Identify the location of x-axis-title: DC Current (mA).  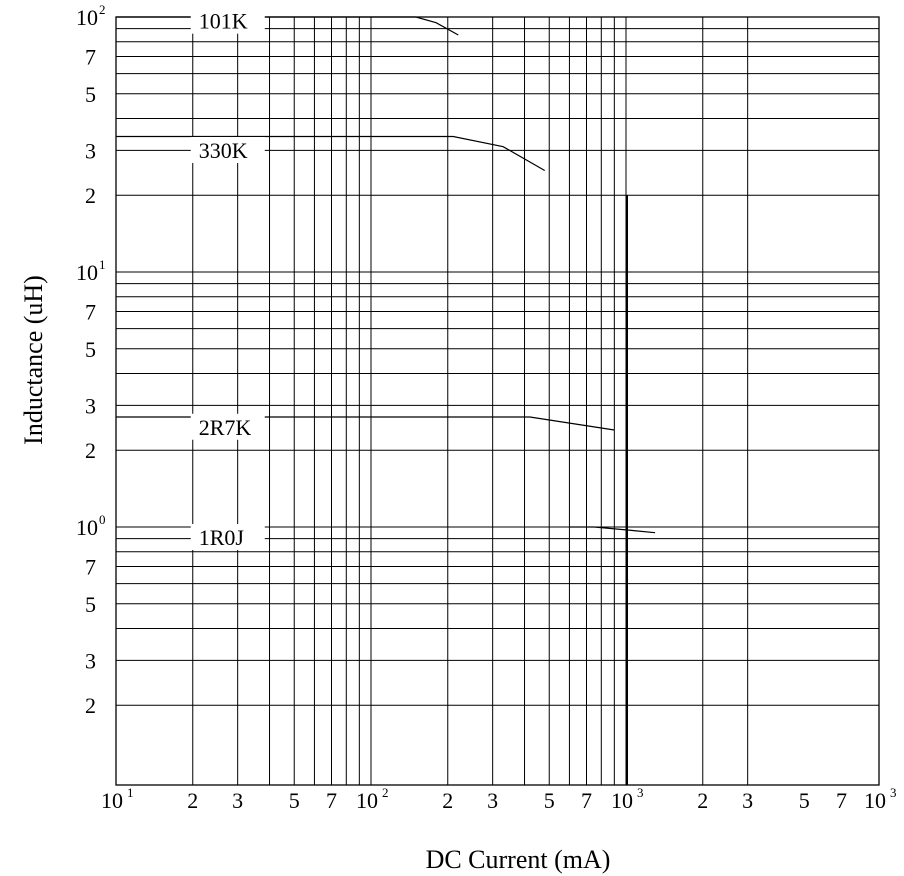
(518, 859).